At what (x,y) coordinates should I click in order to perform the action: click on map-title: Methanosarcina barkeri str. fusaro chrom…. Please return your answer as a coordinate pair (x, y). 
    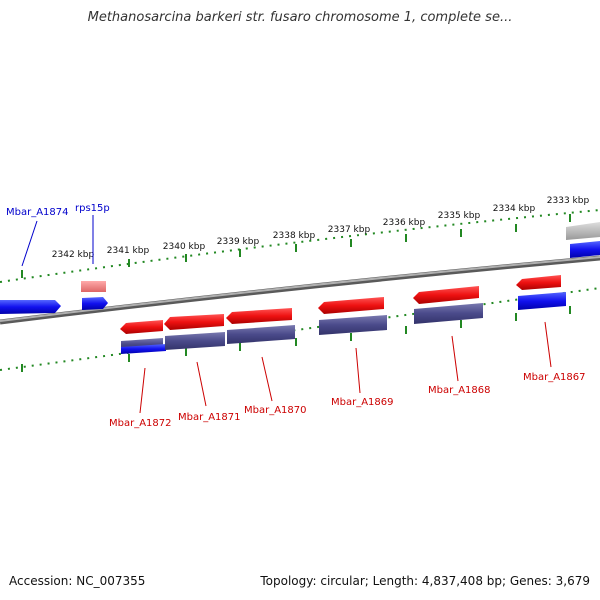
    Looking at the image, I should click on (300, 17).